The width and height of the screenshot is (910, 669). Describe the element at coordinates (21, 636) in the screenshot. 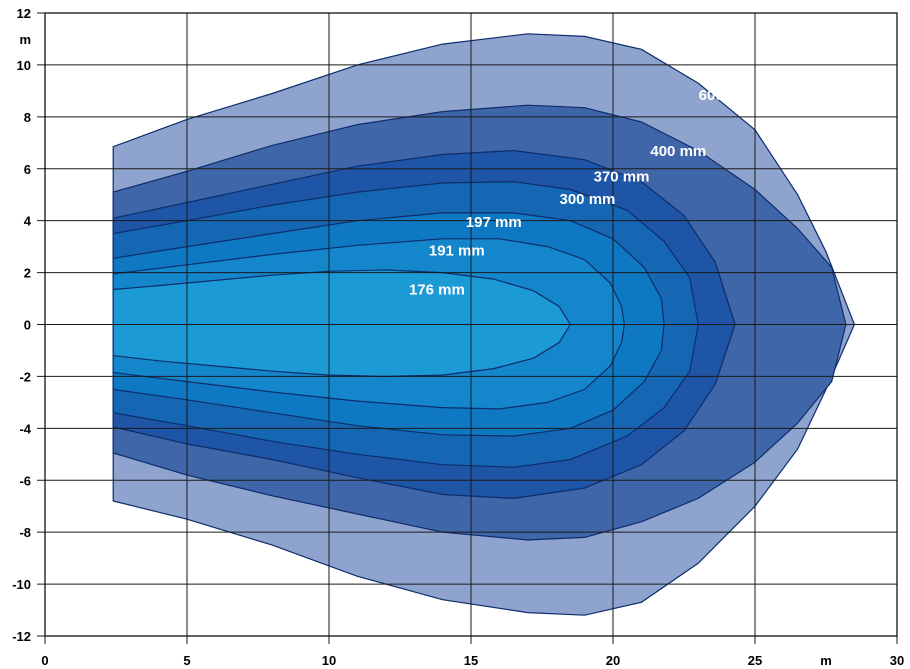

I see `y-tick-label: -12` at that location.